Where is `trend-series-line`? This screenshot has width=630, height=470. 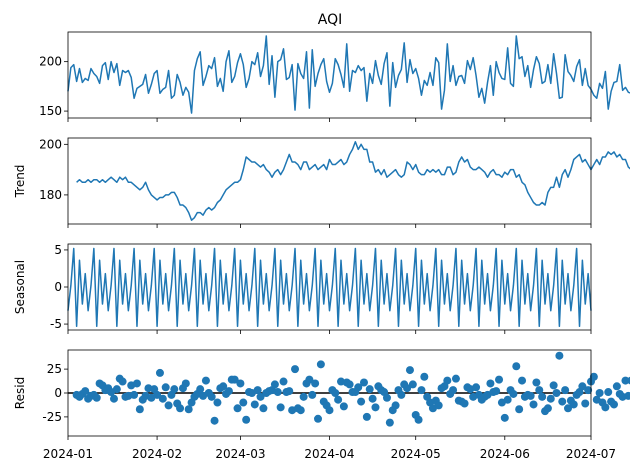
trend-series-line is located at coordinates (353, 181).